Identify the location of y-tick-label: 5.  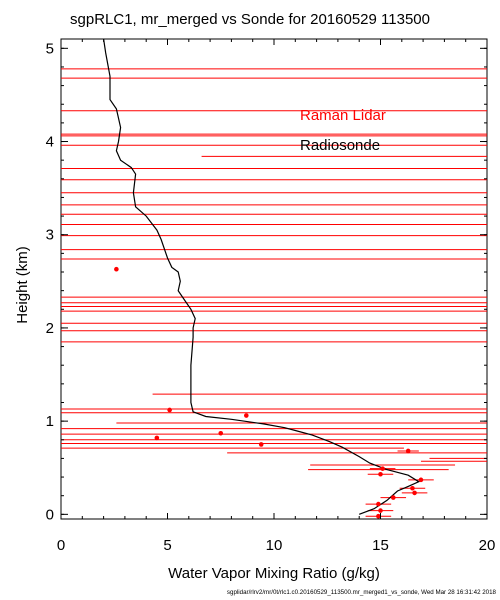
(50, 48).